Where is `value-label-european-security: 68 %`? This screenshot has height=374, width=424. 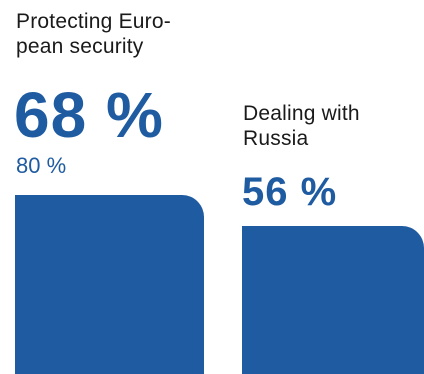
value-label-european-security: 68 % is located at coordinates (89, 115).